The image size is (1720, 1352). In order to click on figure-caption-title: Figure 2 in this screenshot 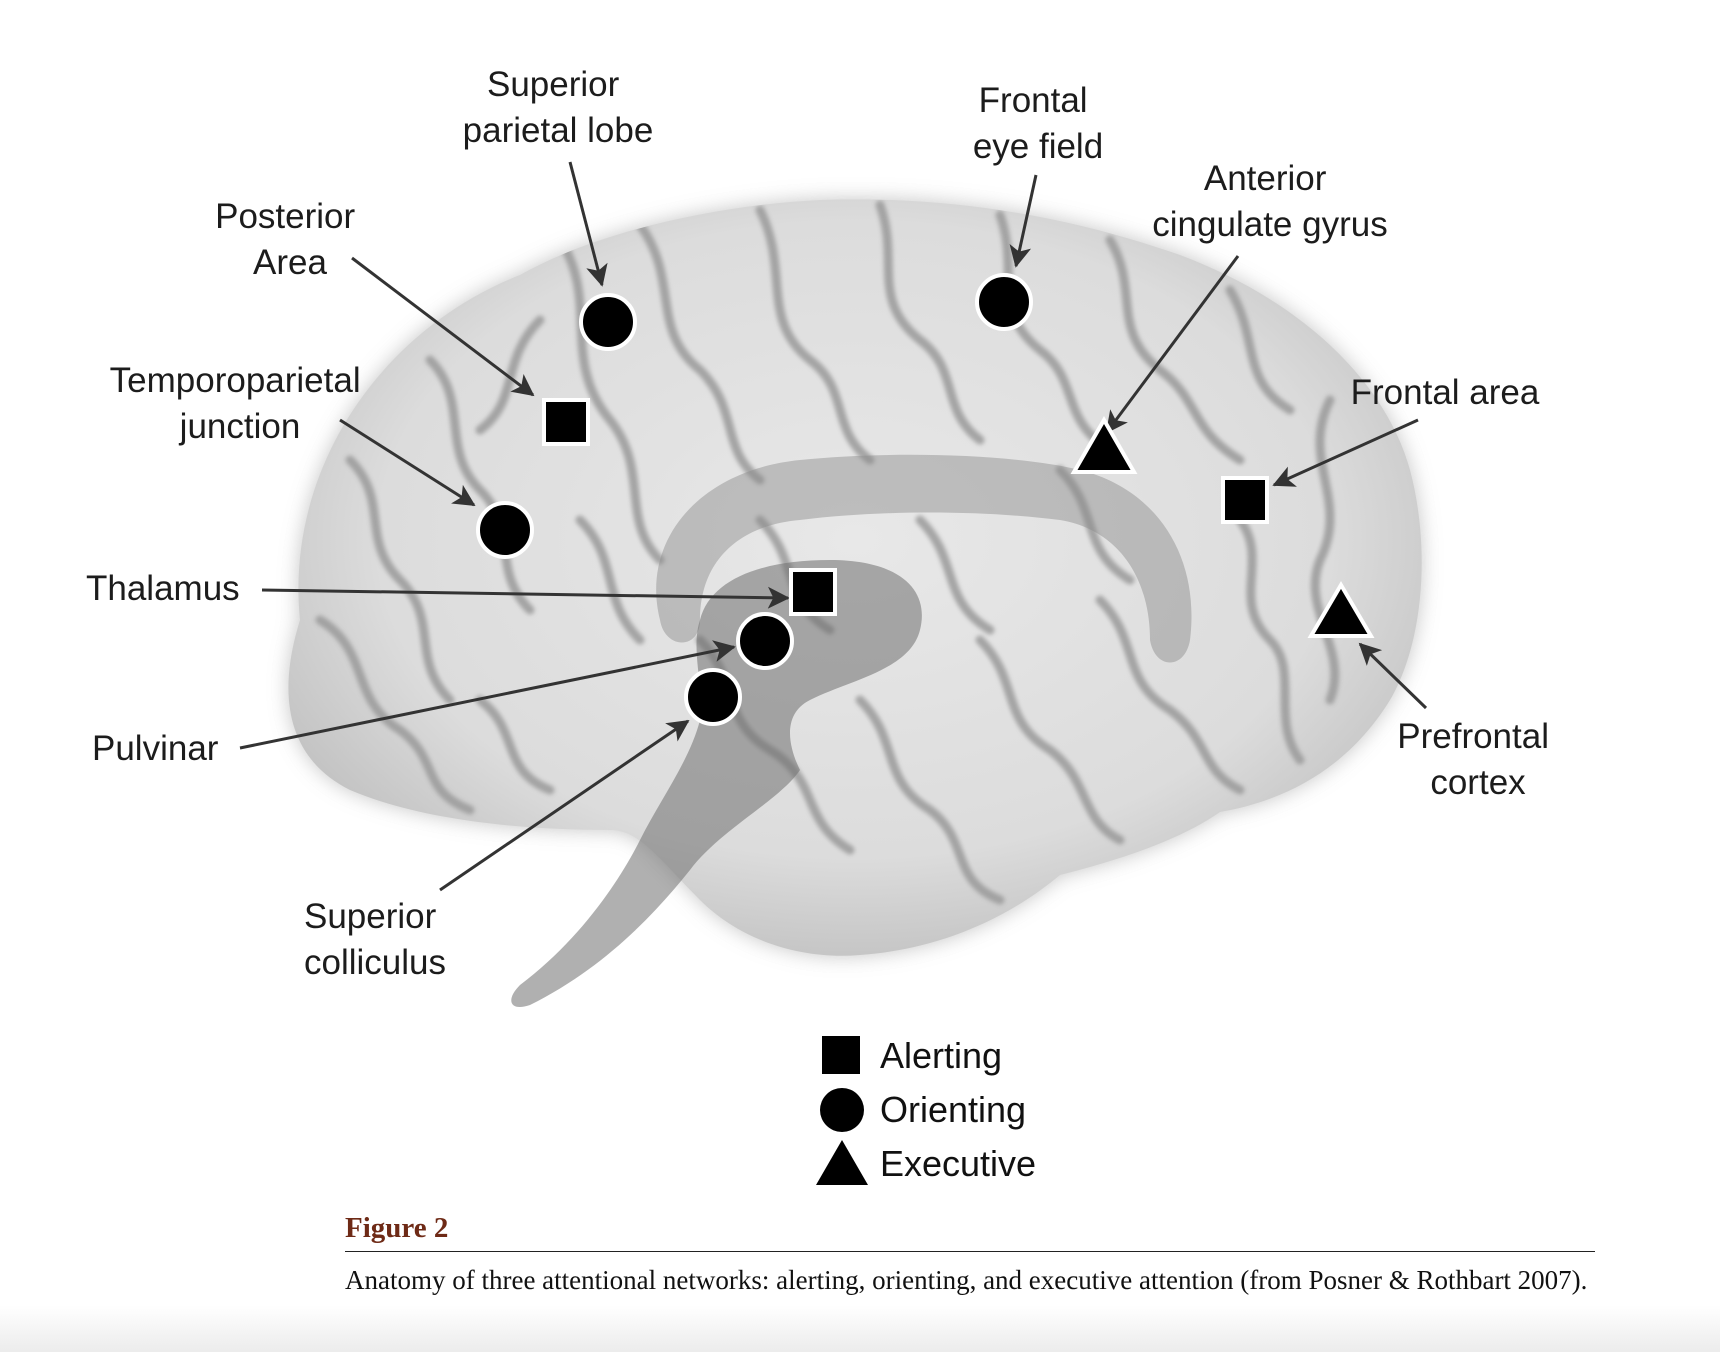, I will do `click(397, 1228)`.